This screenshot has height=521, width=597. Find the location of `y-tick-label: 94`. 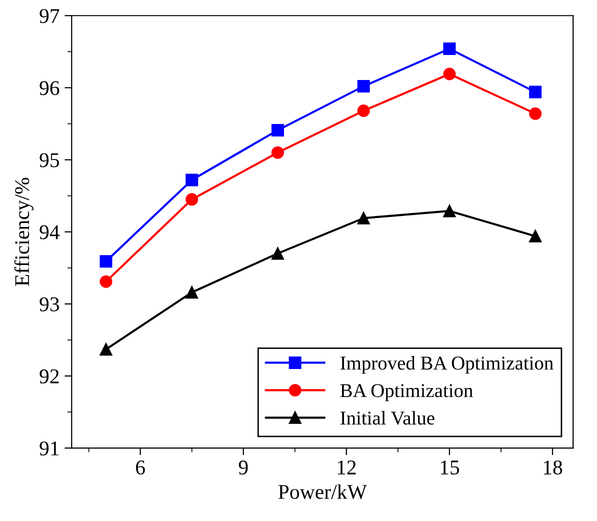

y-tick-label: 94 is located at coordinates (50, 232).